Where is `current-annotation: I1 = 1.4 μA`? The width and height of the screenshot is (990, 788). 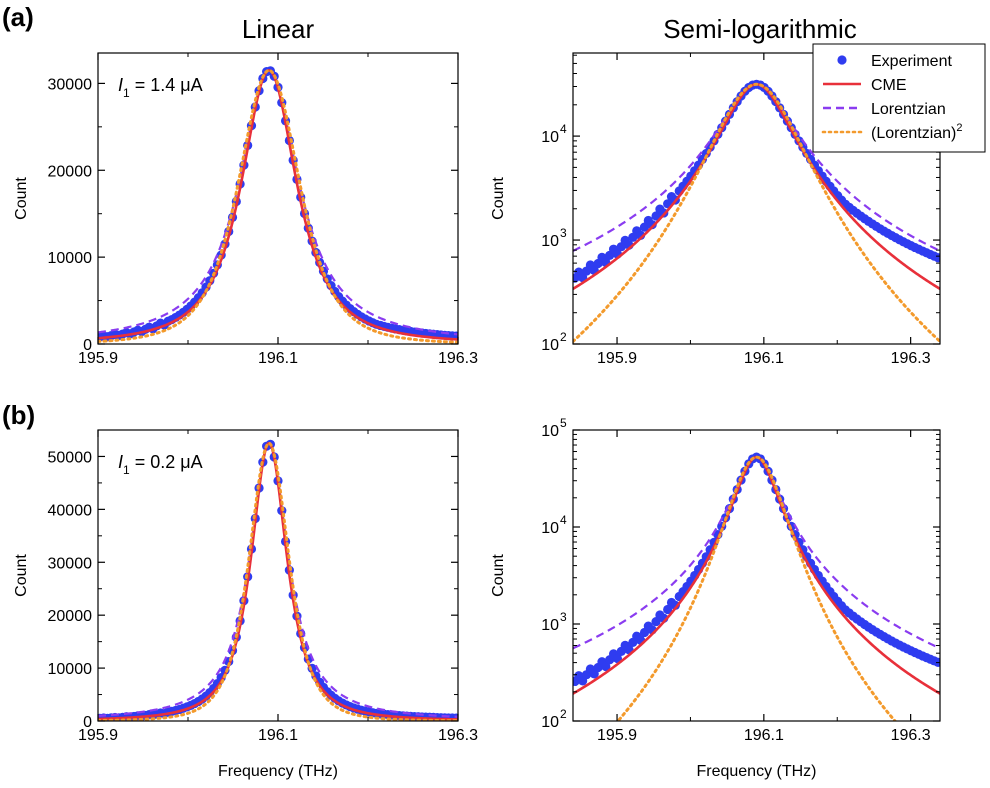 current-annotation: I1 = 1.4 μA is located at coordinates (160, 87).